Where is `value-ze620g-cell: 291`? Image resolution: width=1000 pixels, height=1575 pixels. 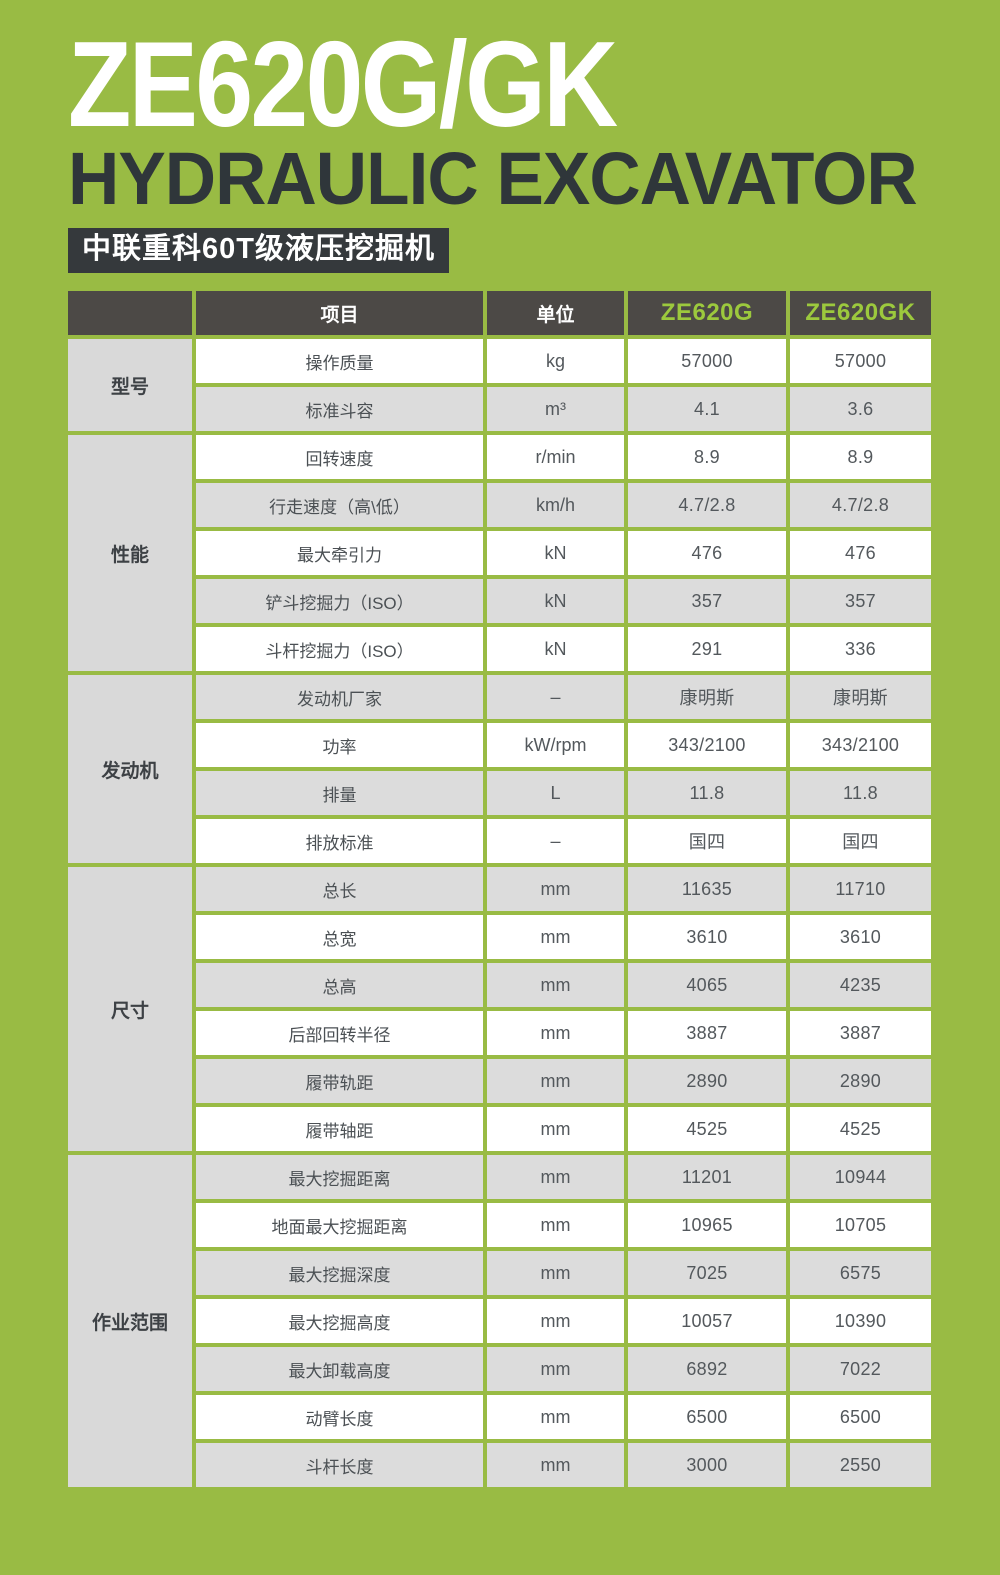
value-ze620g-cell: 291 is located at coordinates (707, 649).